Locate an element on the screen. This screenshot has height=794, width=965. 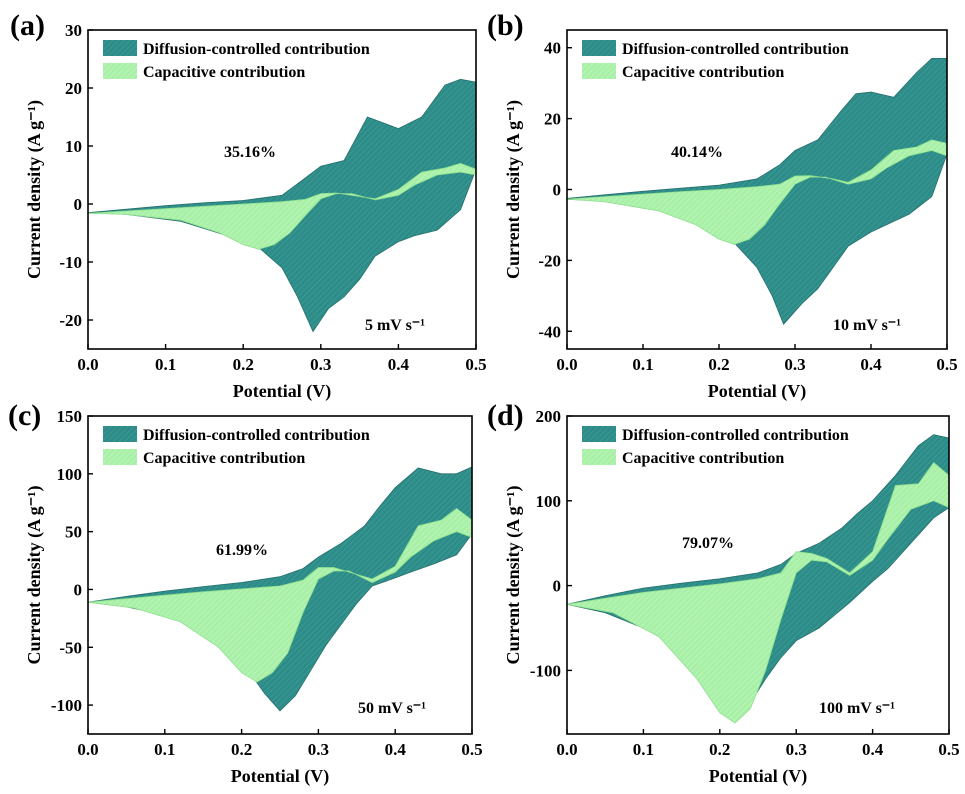
y-tick-label: -10 is located at coordinates (70, 262).